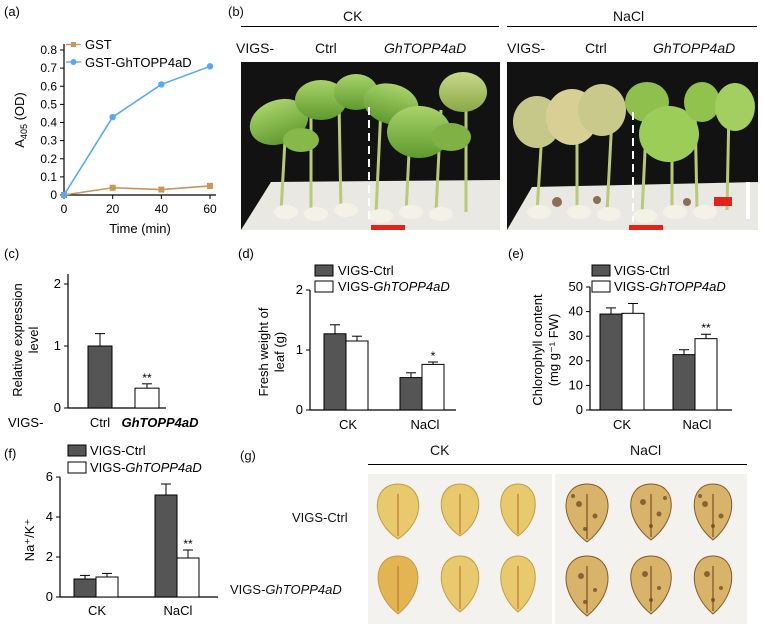 Image resolution: width=762 pixels, height=633 pixels. I want to click on panel-label-a: (a), so click(12, 11).